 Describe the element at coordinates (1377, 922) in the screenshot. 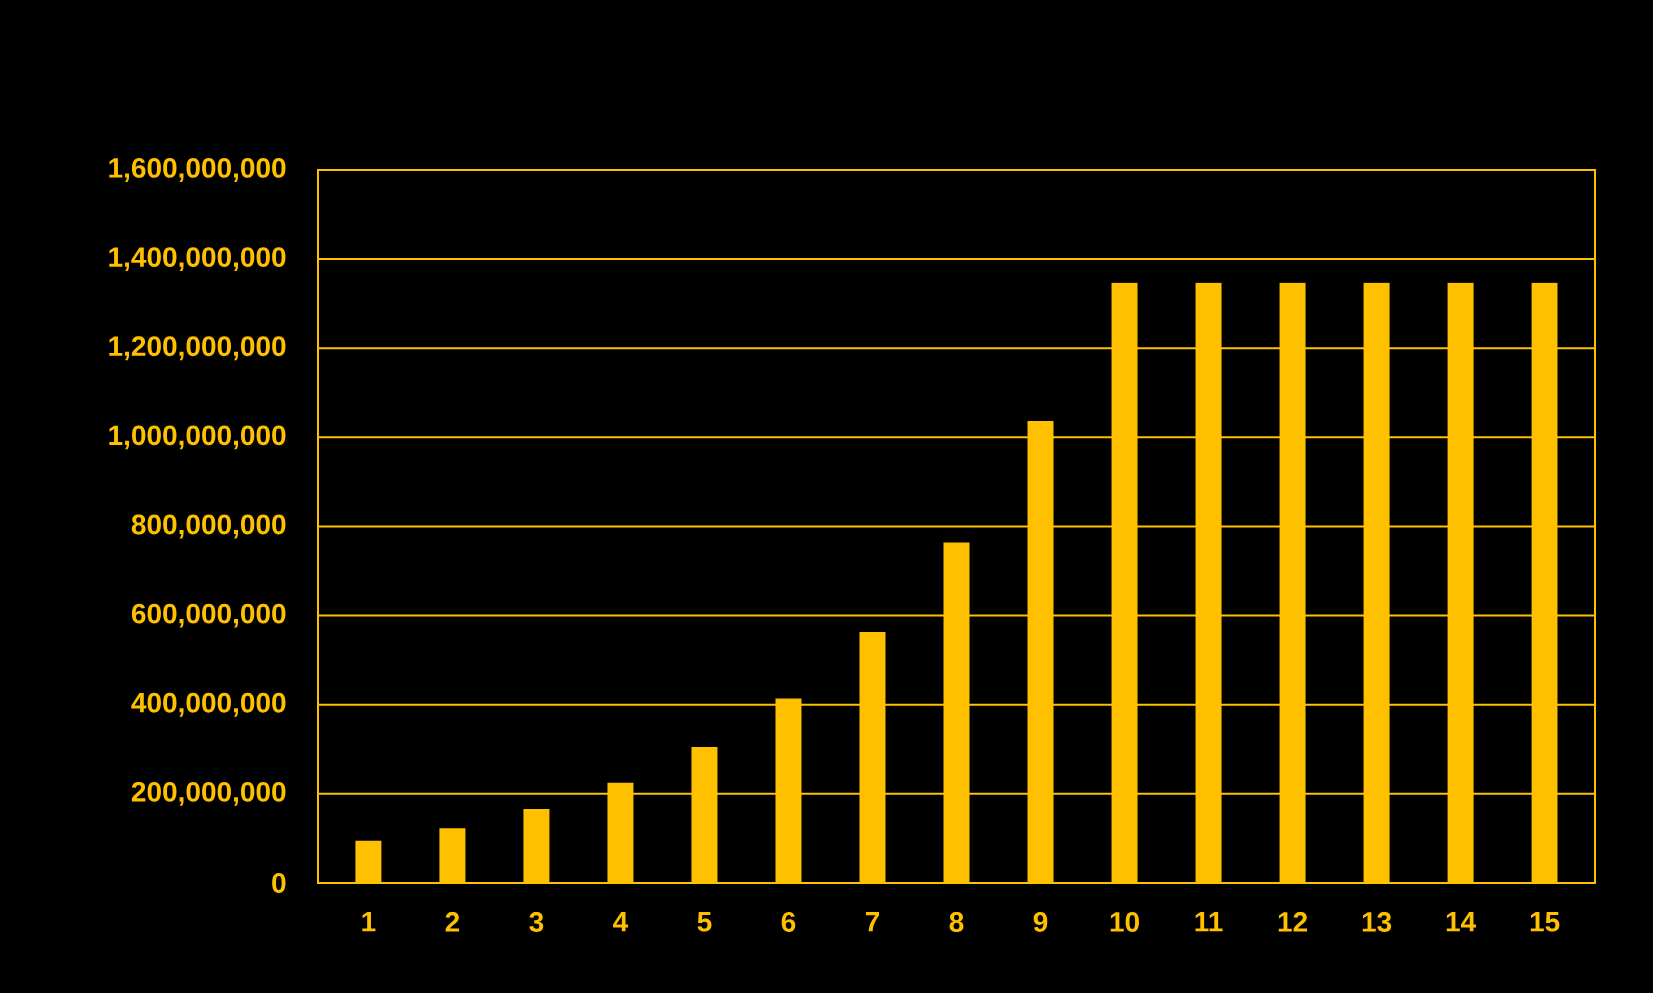

I see `x-tick-label: 13` at that location.